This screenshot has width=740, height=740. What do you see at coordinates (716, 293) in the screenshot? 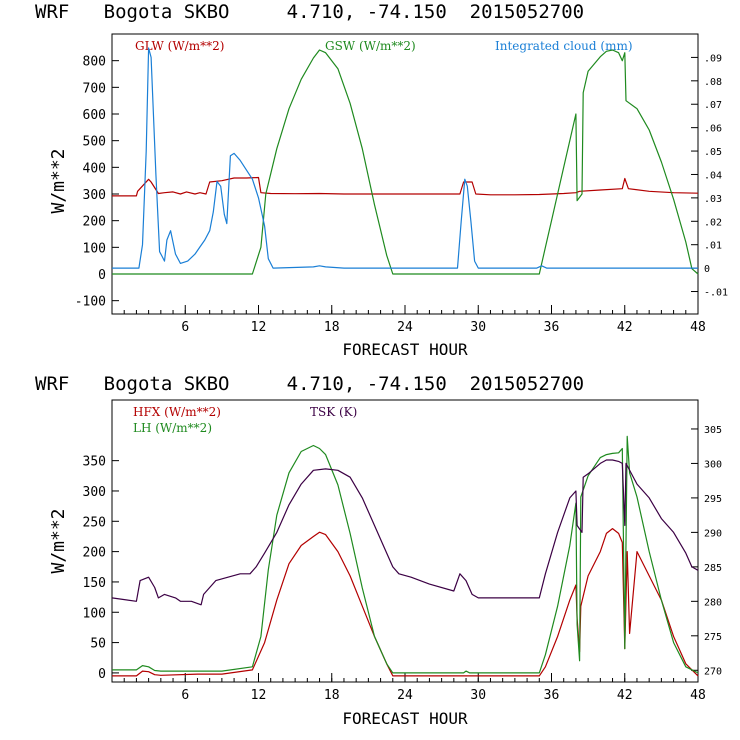
I see `top-y2-tick-label: -.01` at bounding box center [716, 293].